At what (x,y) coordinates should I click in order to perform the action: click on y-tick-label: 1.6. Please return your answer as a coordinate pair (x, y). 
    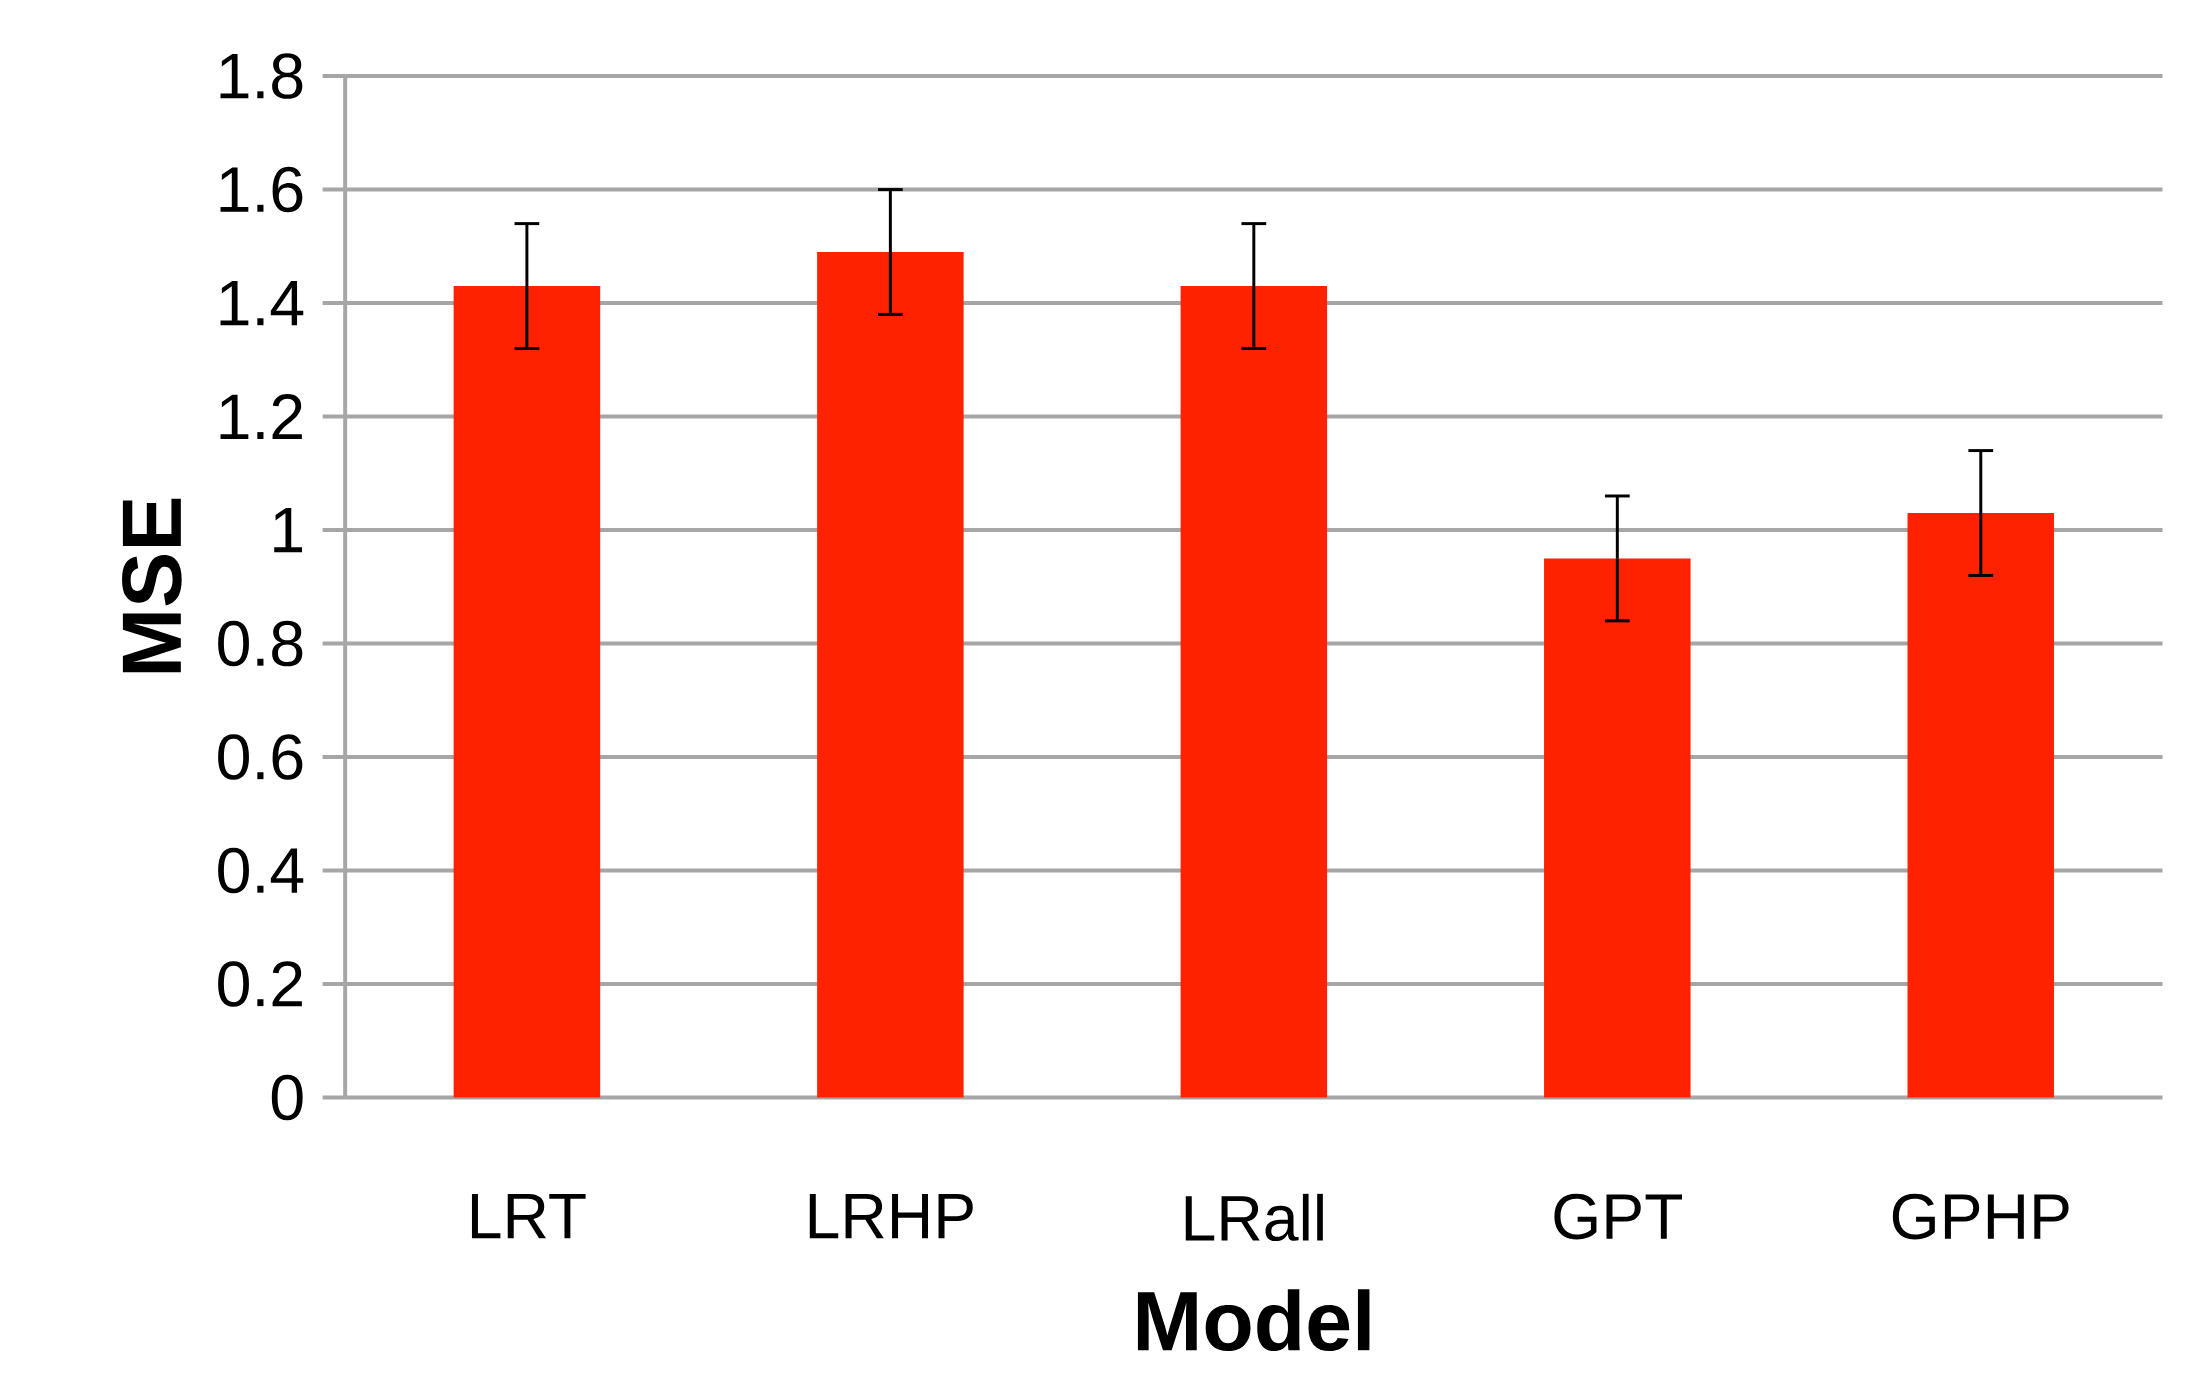
    Looking at the image, I should click on (261, 189).